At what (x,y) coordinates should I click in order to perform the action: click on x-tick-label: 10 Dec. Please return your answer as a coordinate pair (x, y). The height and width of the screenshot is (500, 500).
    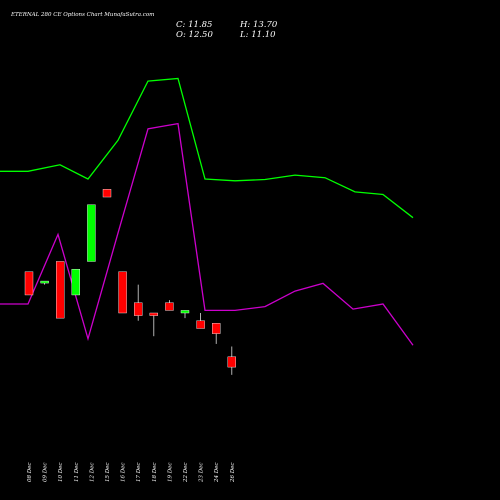
    Looking at the image, I should click on (61, 473).